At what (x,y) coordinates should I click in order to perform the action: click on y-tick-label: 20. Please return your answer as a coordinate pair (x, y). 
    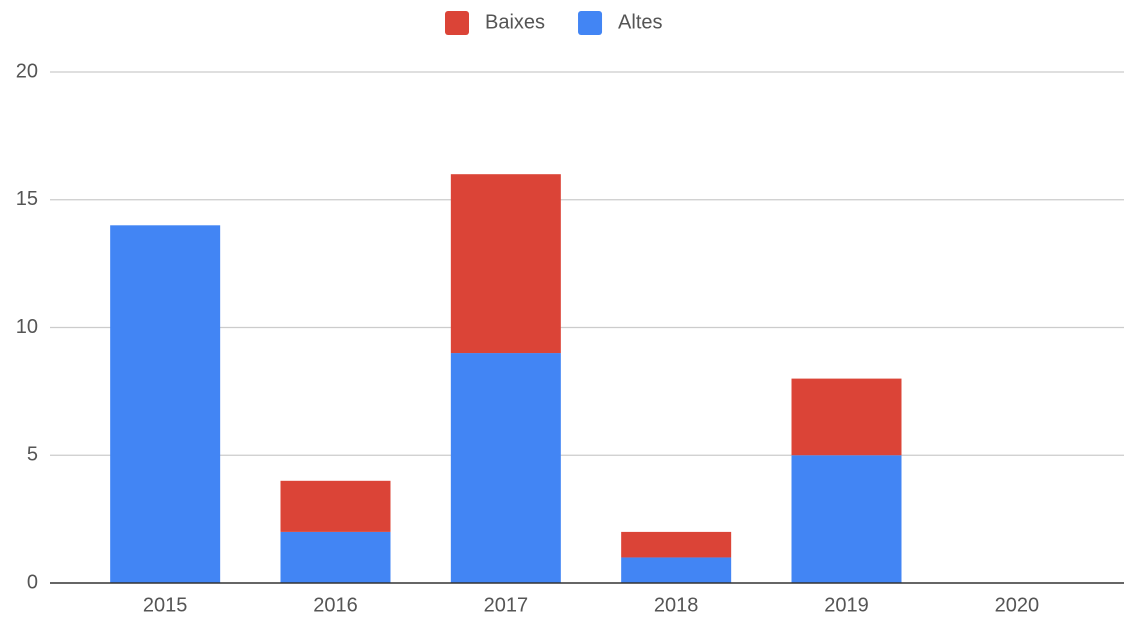
    Looking at the image, I should click on (27, 71).